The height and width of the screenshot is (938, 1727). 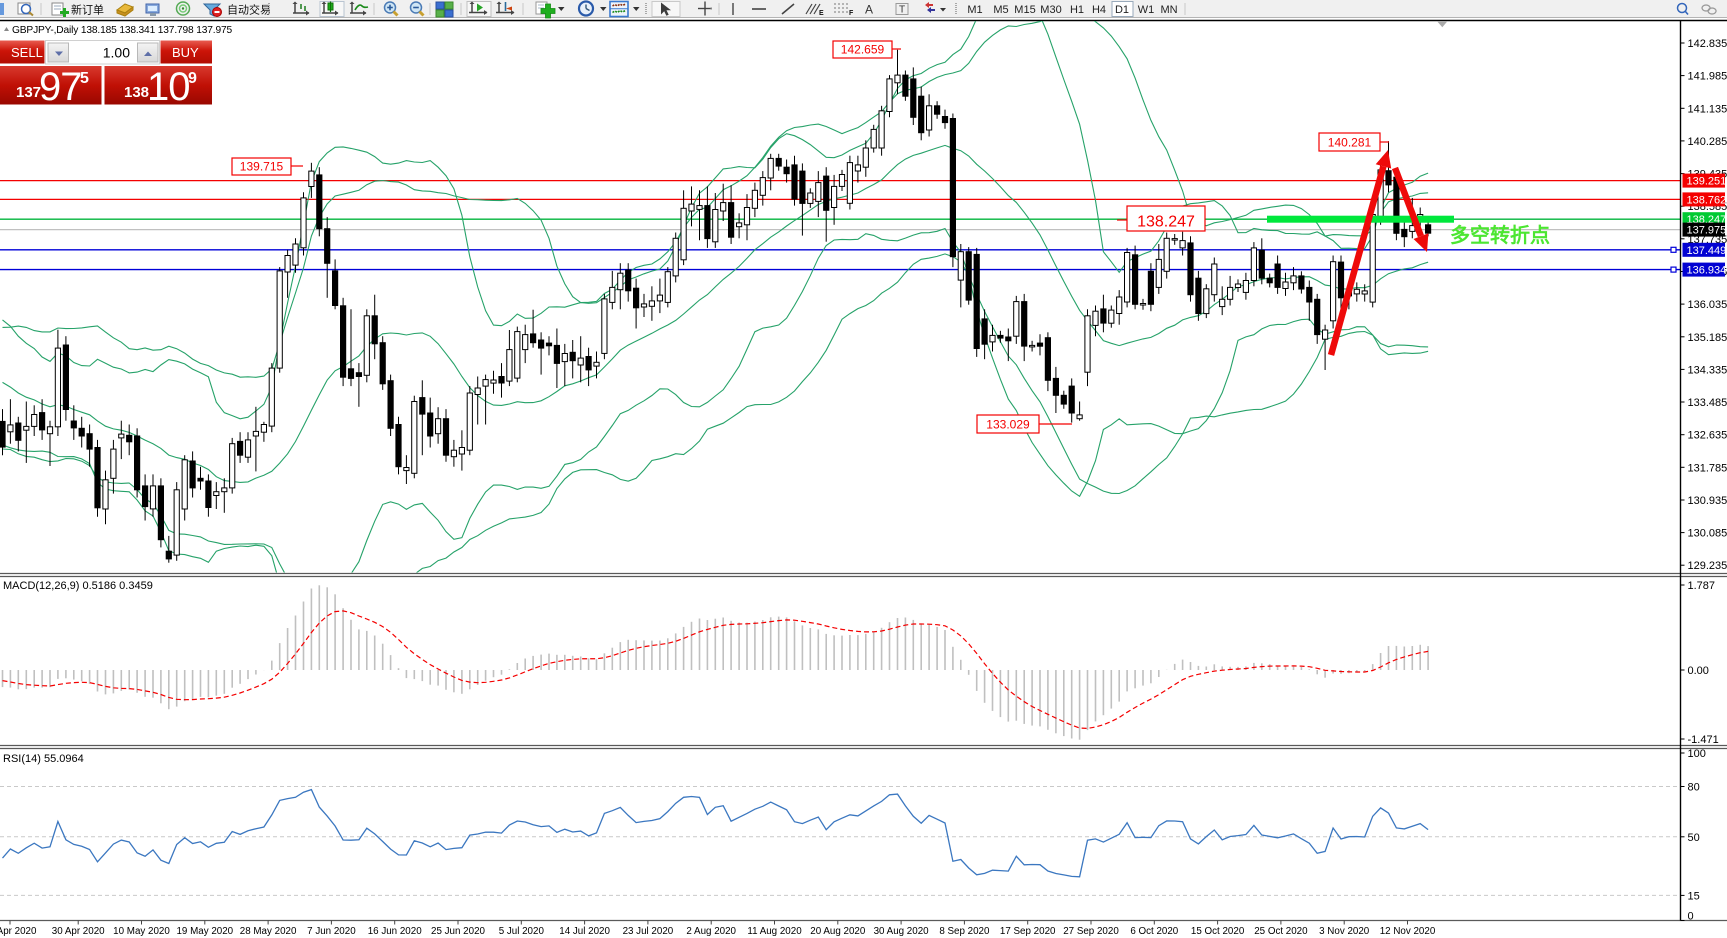 What do you see at coordinates (262, 167) in the screenshot?
I see `svg-text: 139.715` at bounding box center [262, 167].